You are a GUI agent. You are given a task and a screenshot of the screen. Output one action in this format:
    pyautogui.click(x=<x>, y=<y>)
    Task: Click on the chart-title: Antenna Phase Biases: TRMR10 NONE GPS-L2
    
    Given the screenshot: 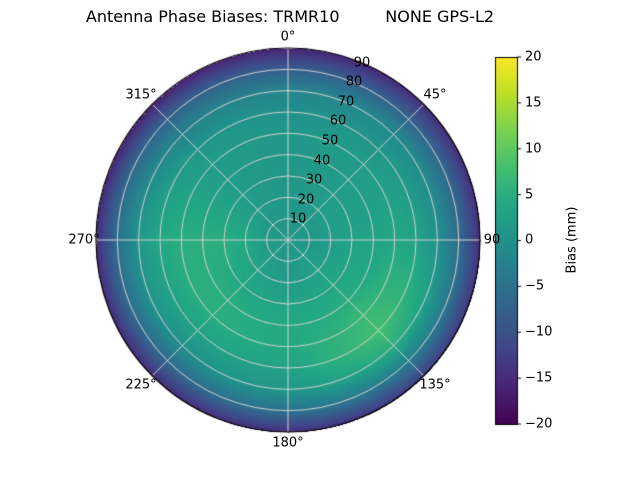 What is the action you would take?
    pyautogui.click(x=290, y=16)
    